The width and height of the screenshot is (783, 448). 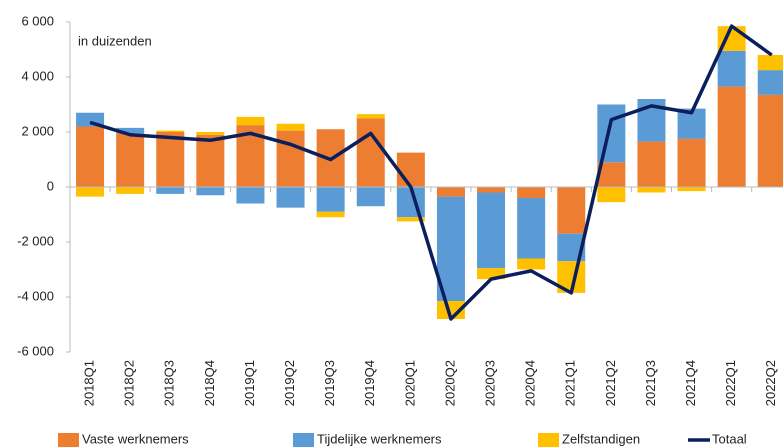 I want to click on x-tick-label: 2022Q2, so click(x=770, y=383).